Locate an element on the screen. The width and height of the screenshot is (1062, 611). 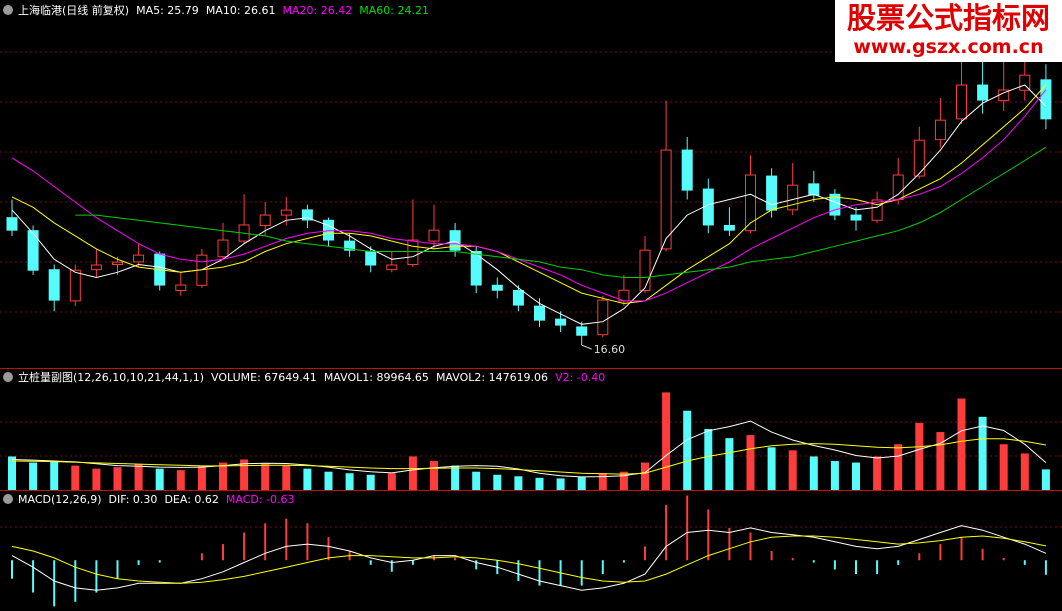
value-label: VOLUME: 67649.41 is located at coordinates (264, 377).